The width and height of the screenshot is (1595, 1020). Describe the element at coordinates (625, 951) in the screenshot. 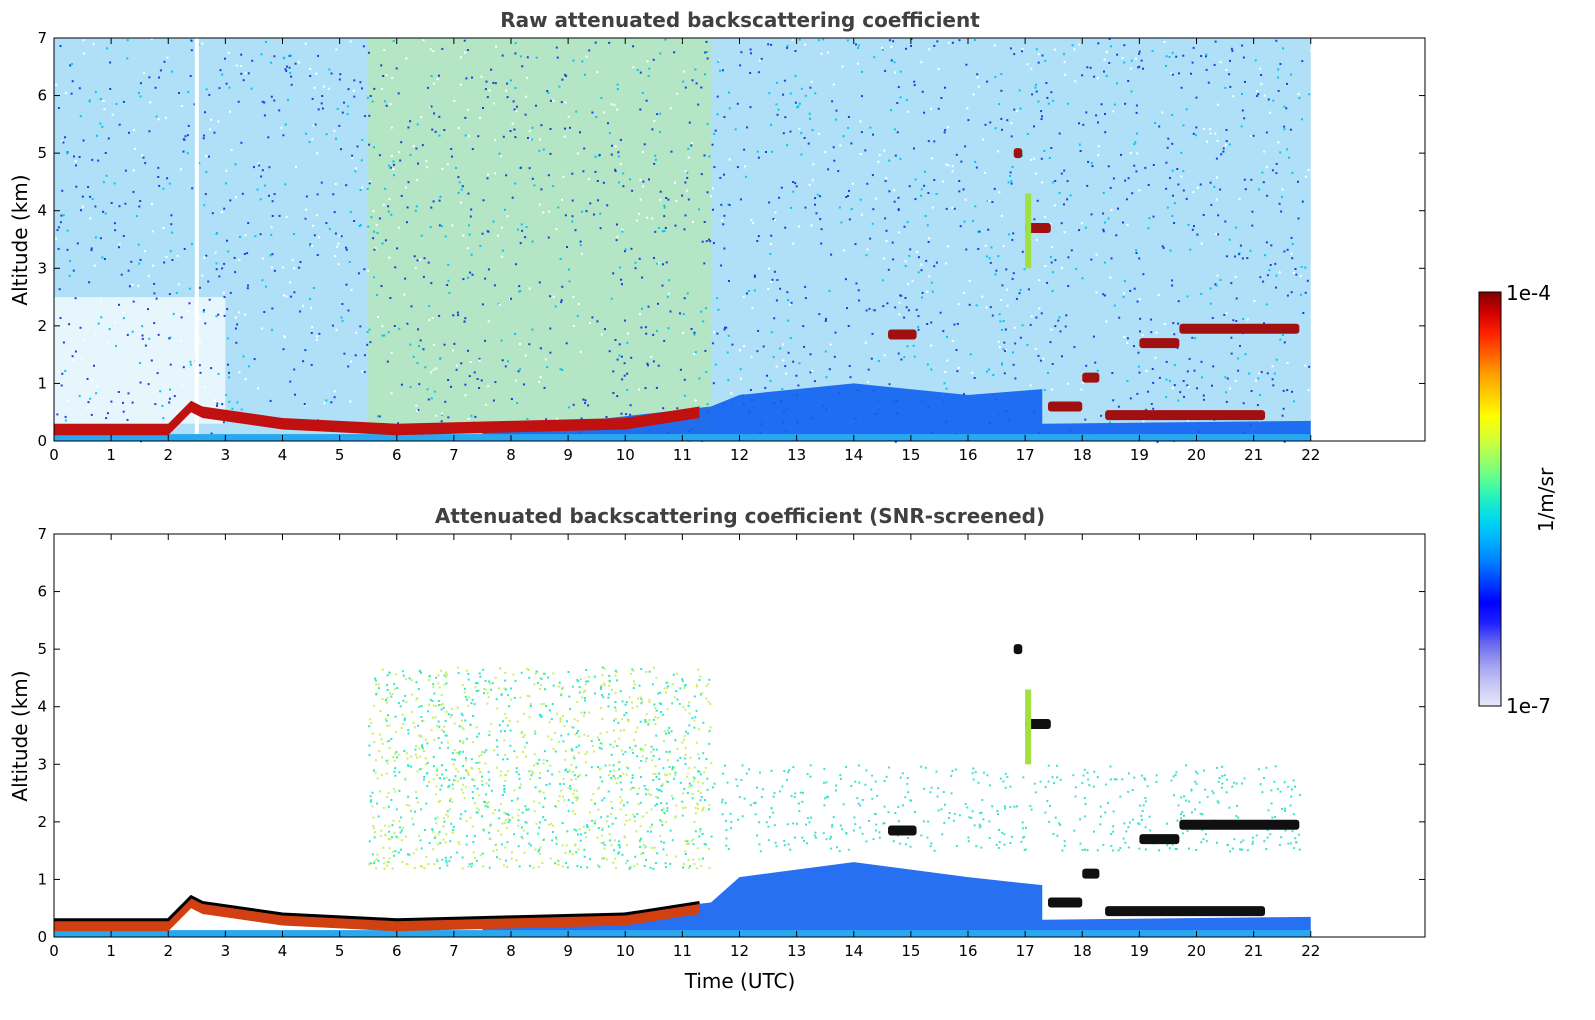

I see `bottom-x-tick-label: 10` at that location.